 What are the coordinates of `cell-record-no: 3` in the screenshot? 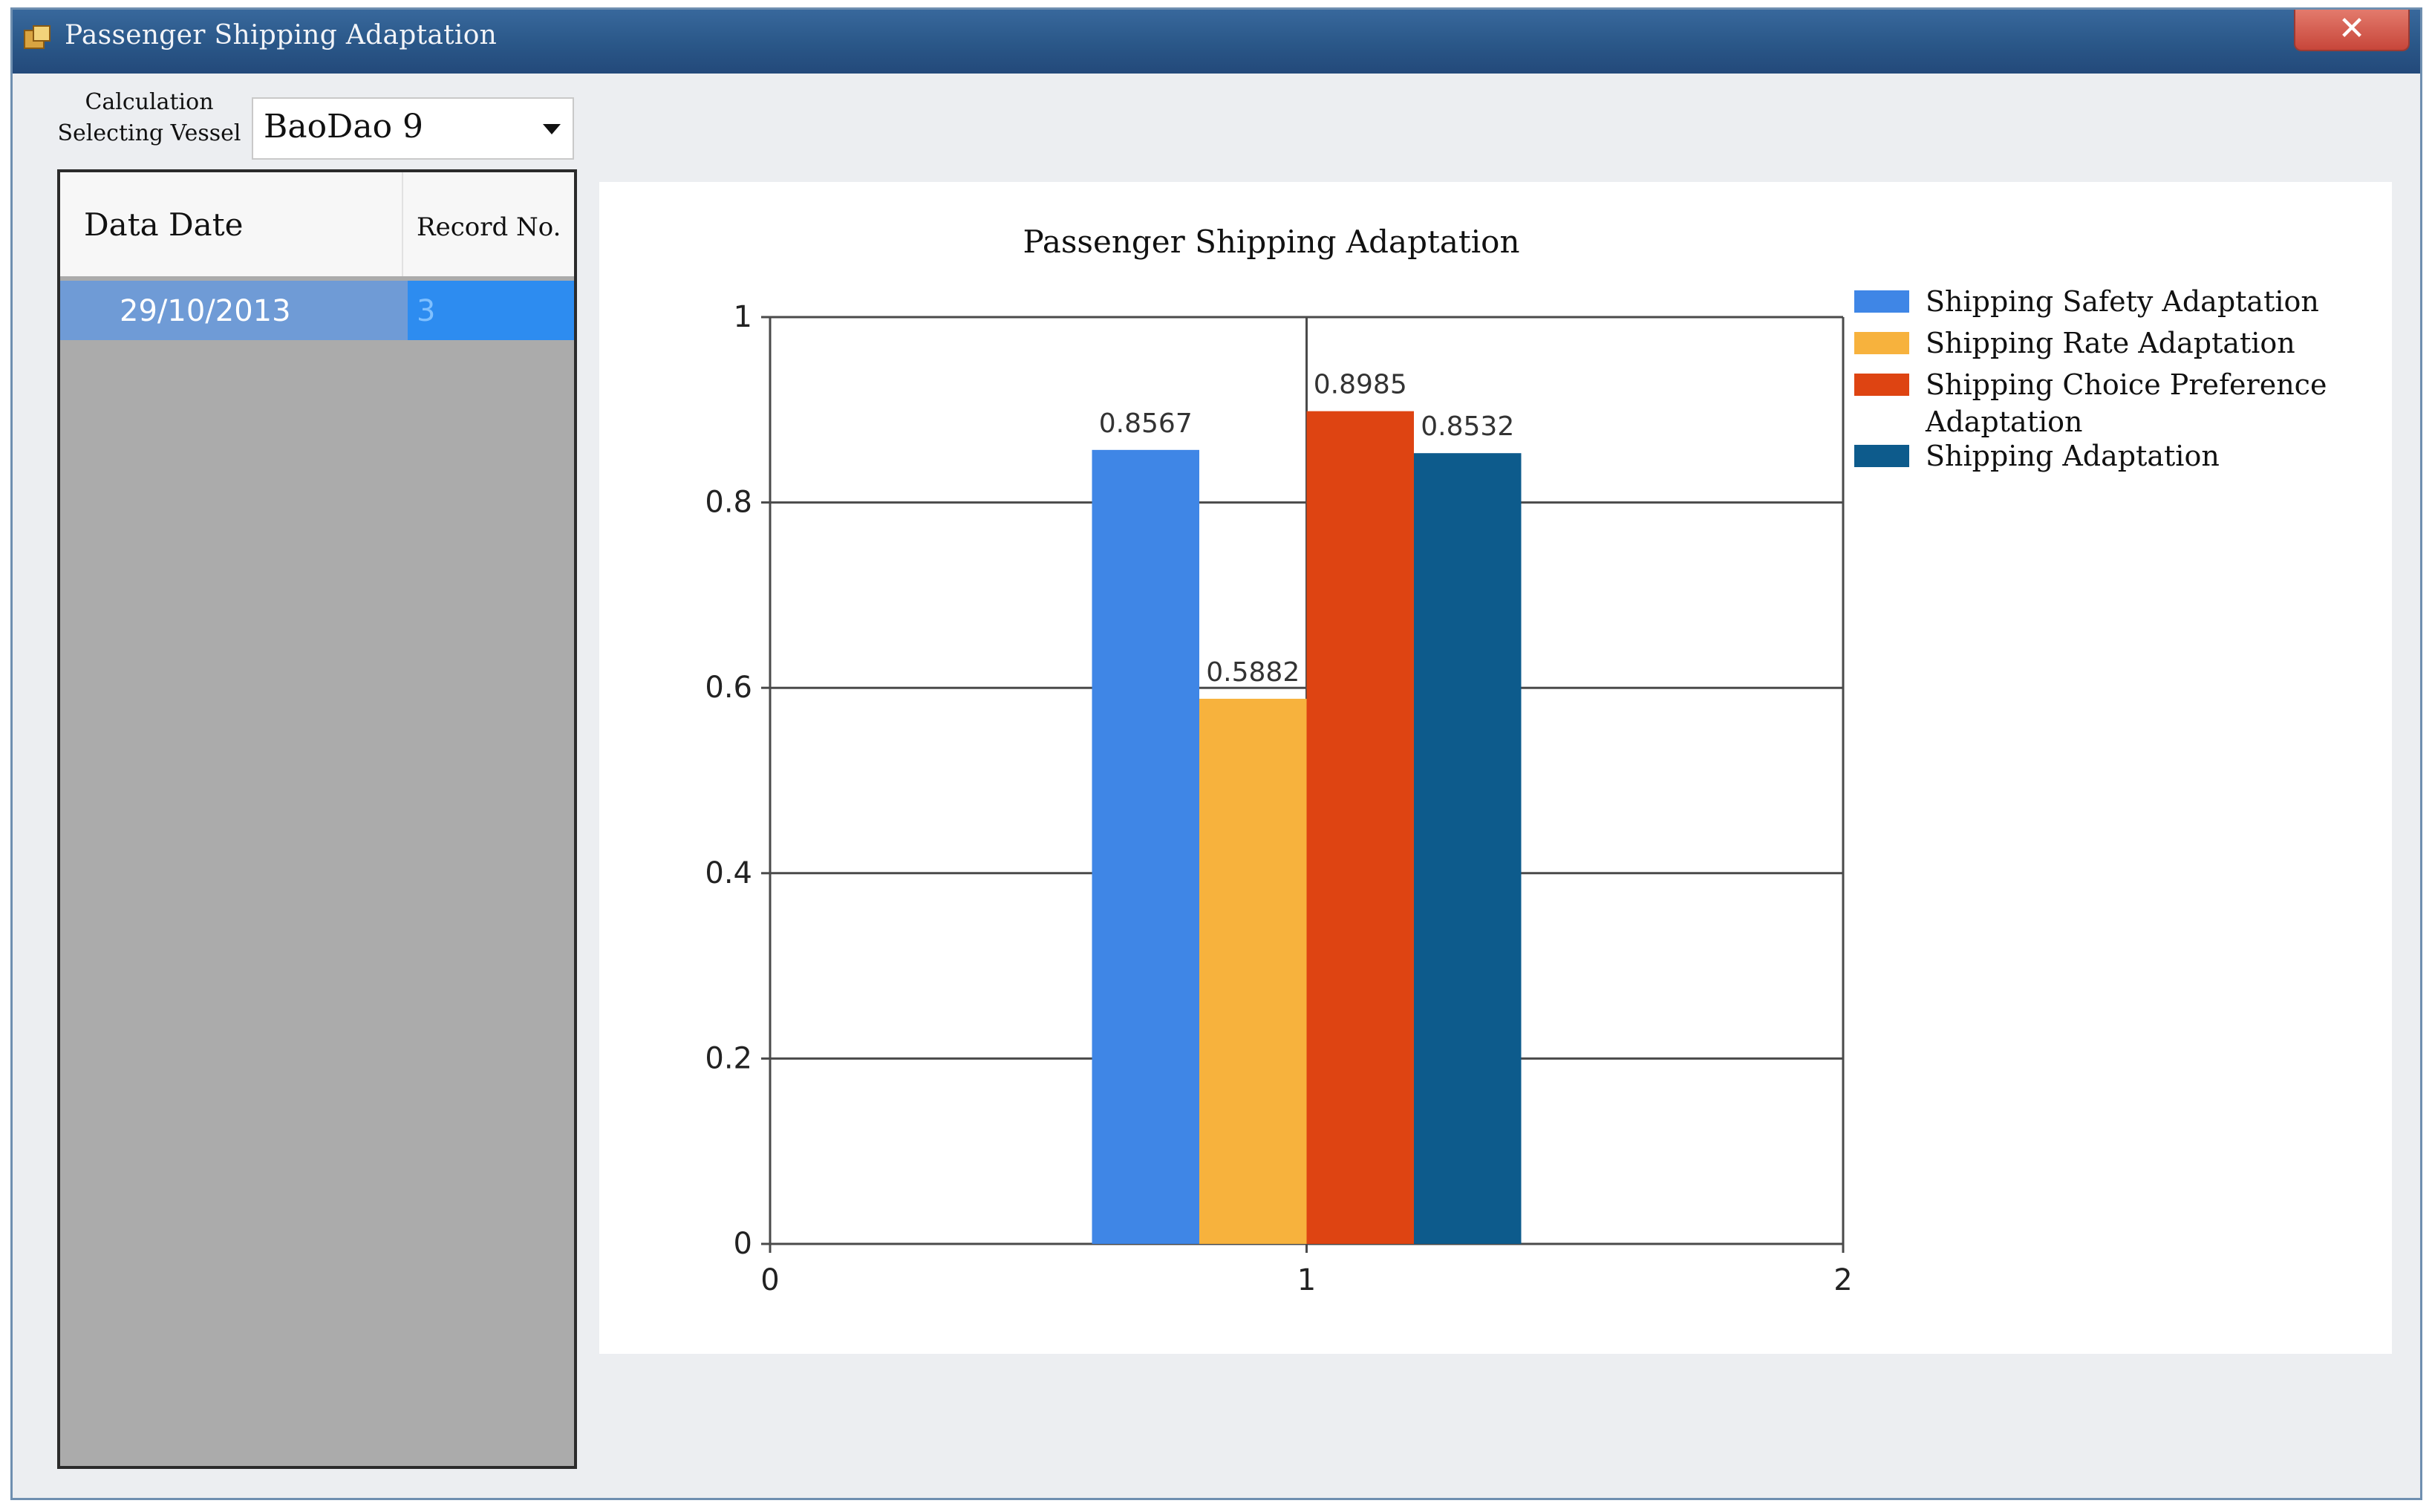 It's located at (427, 311).